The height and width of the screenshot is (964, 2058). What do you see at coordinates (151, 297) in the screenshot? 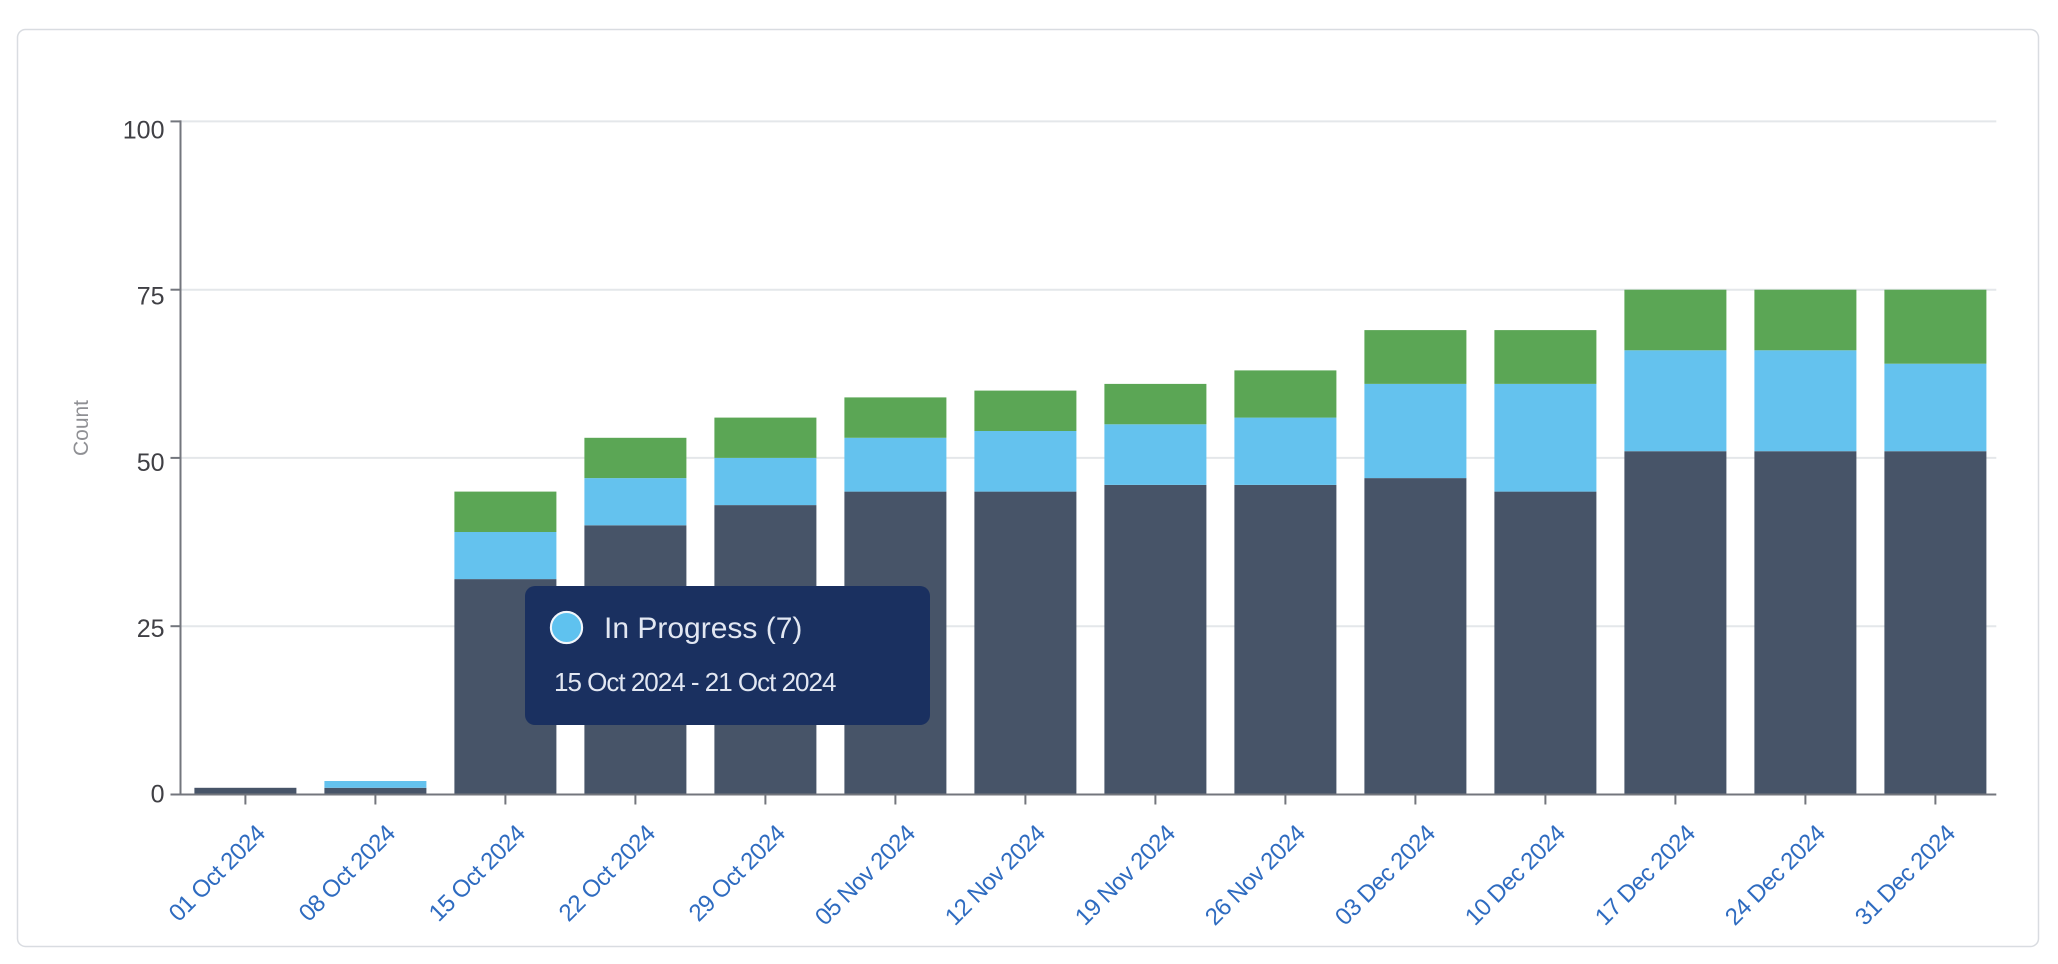
I see `svg-text: 75` at bounding box center [151, 297].